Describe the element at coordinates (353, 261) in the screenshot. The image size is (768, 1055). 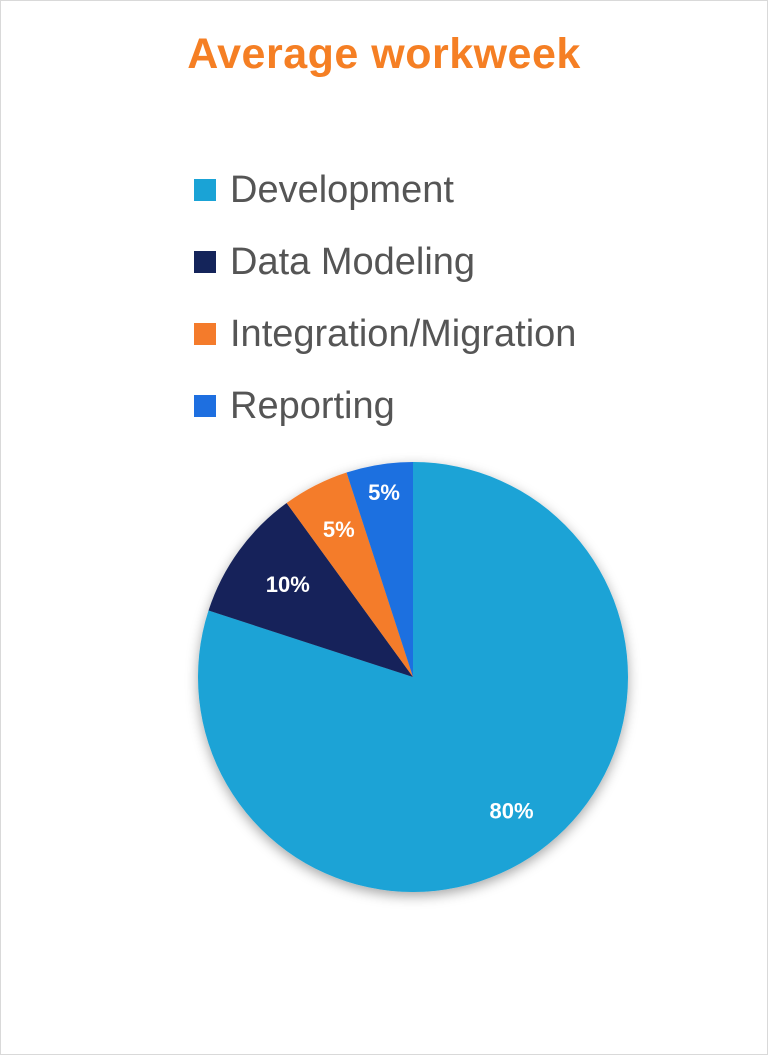
I see `legend-label-data-modeling: Data Modeling` at that location.